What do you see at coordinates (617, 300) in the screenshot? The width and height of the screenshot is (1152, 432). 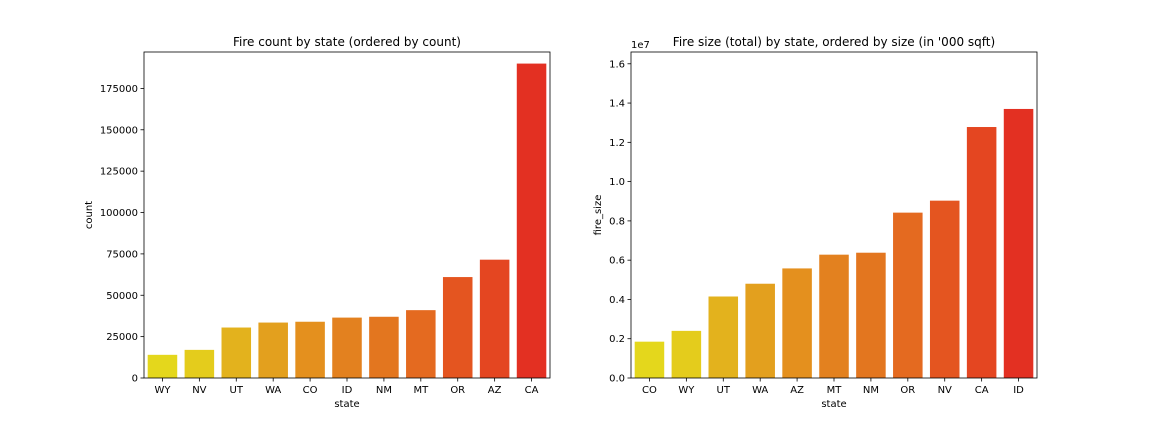 I see `y-tick-label: 0.4` at bounding box center [617, 300].